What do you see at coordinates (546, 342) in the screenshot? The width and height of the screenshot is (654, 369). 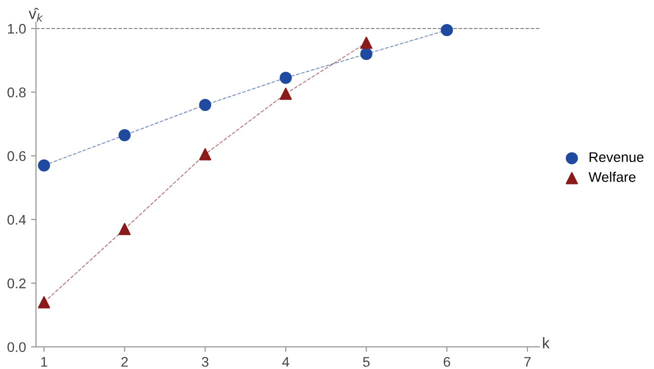 I see `x-axis-title: k` at bounding box center [546, 342].